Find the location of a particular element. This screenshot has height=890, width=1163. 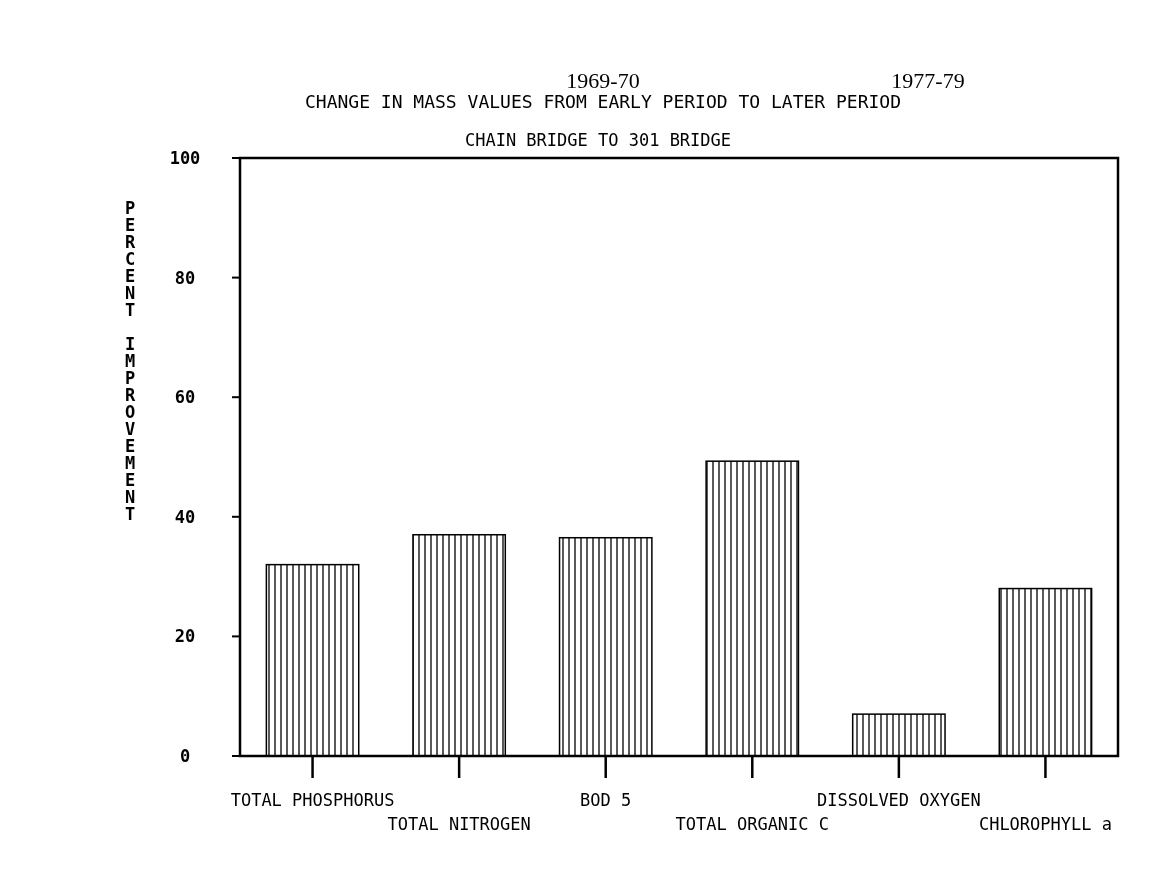

chart-subtitle: CHAIN BRIDGE TO 301 BRIDGE is located at coordinates (598, 140).